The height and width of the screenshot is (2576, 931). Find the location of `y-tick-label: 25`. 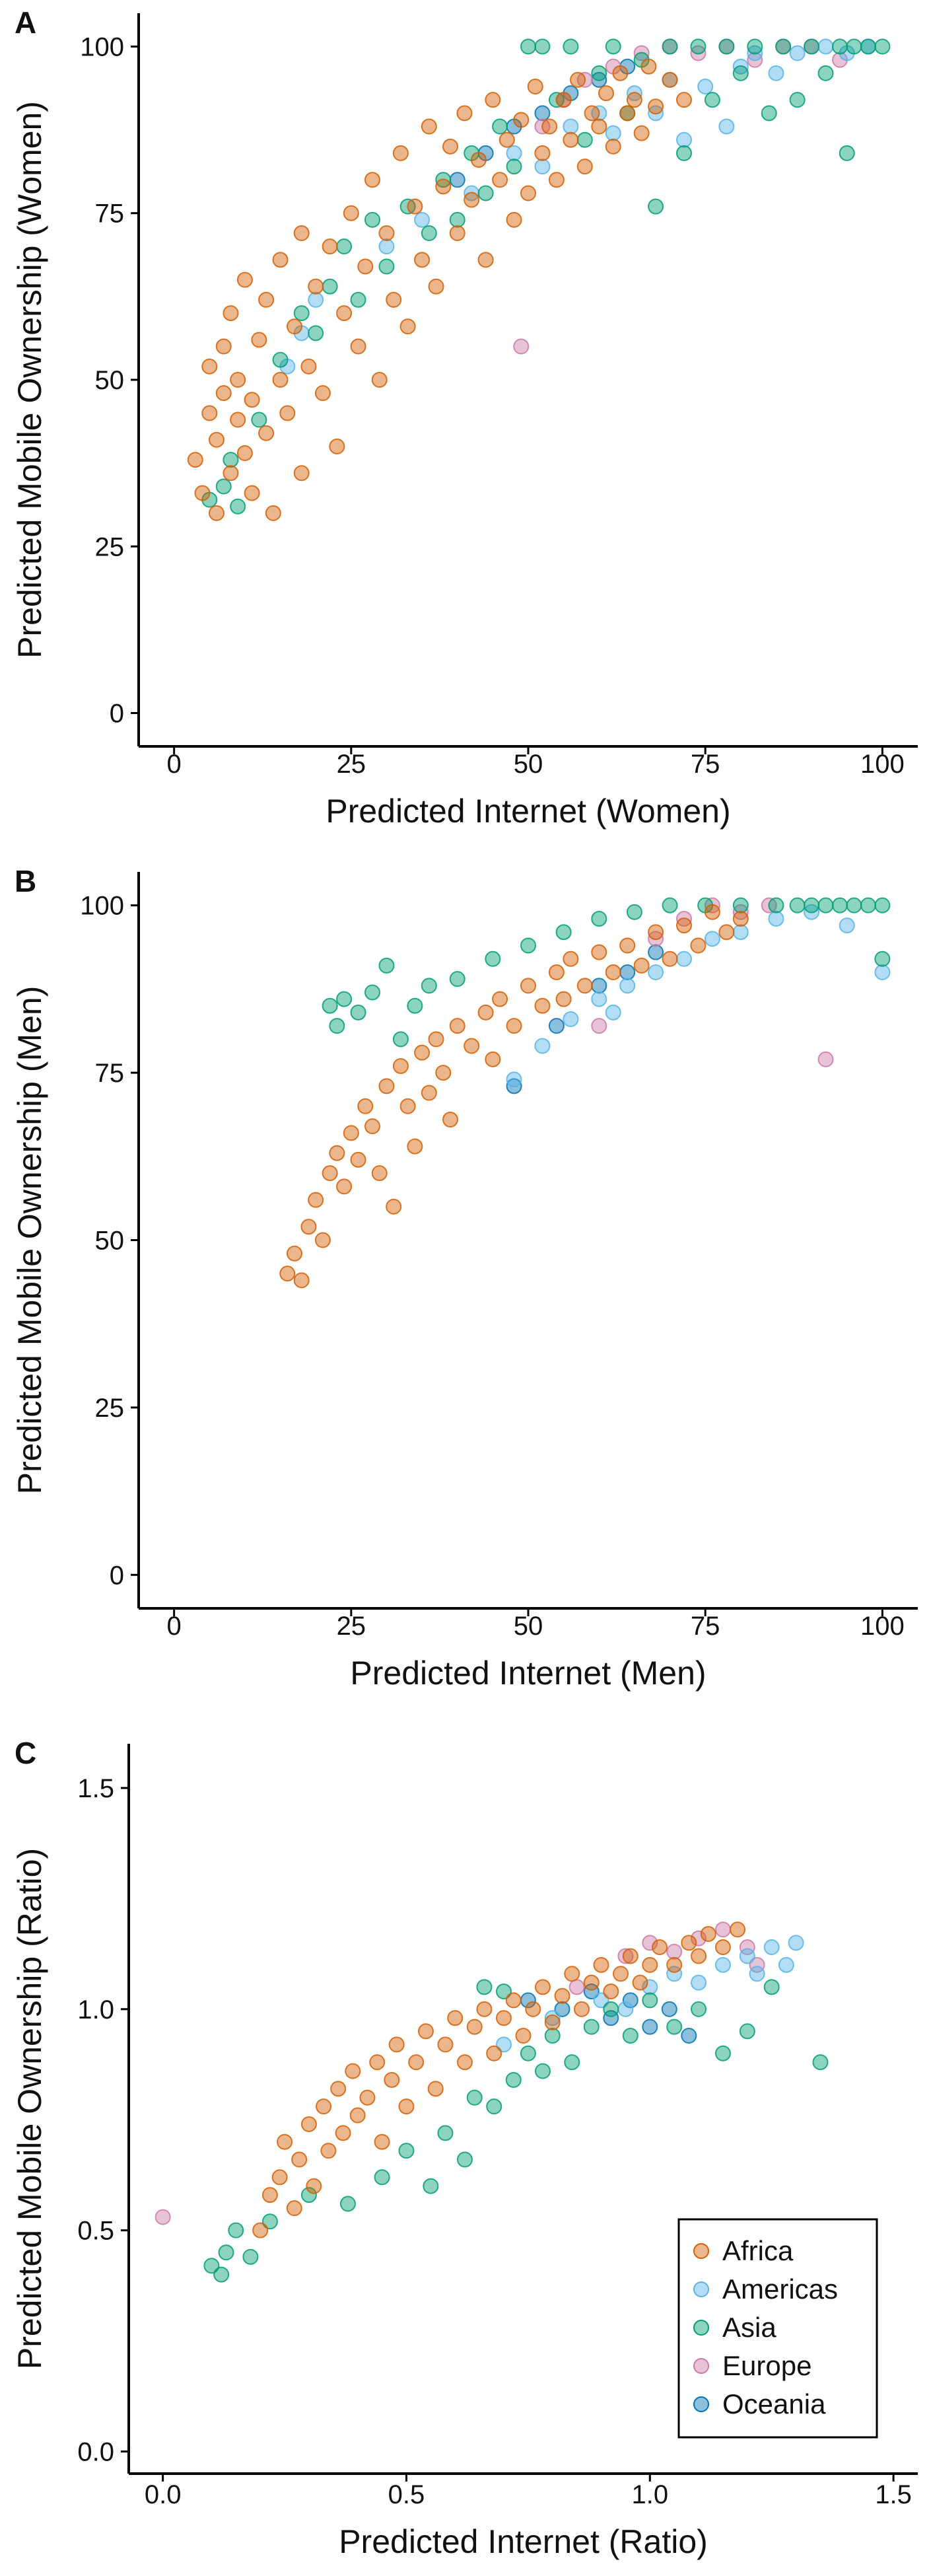

y-tick-label: 25 is located at coordinates (110, 547).